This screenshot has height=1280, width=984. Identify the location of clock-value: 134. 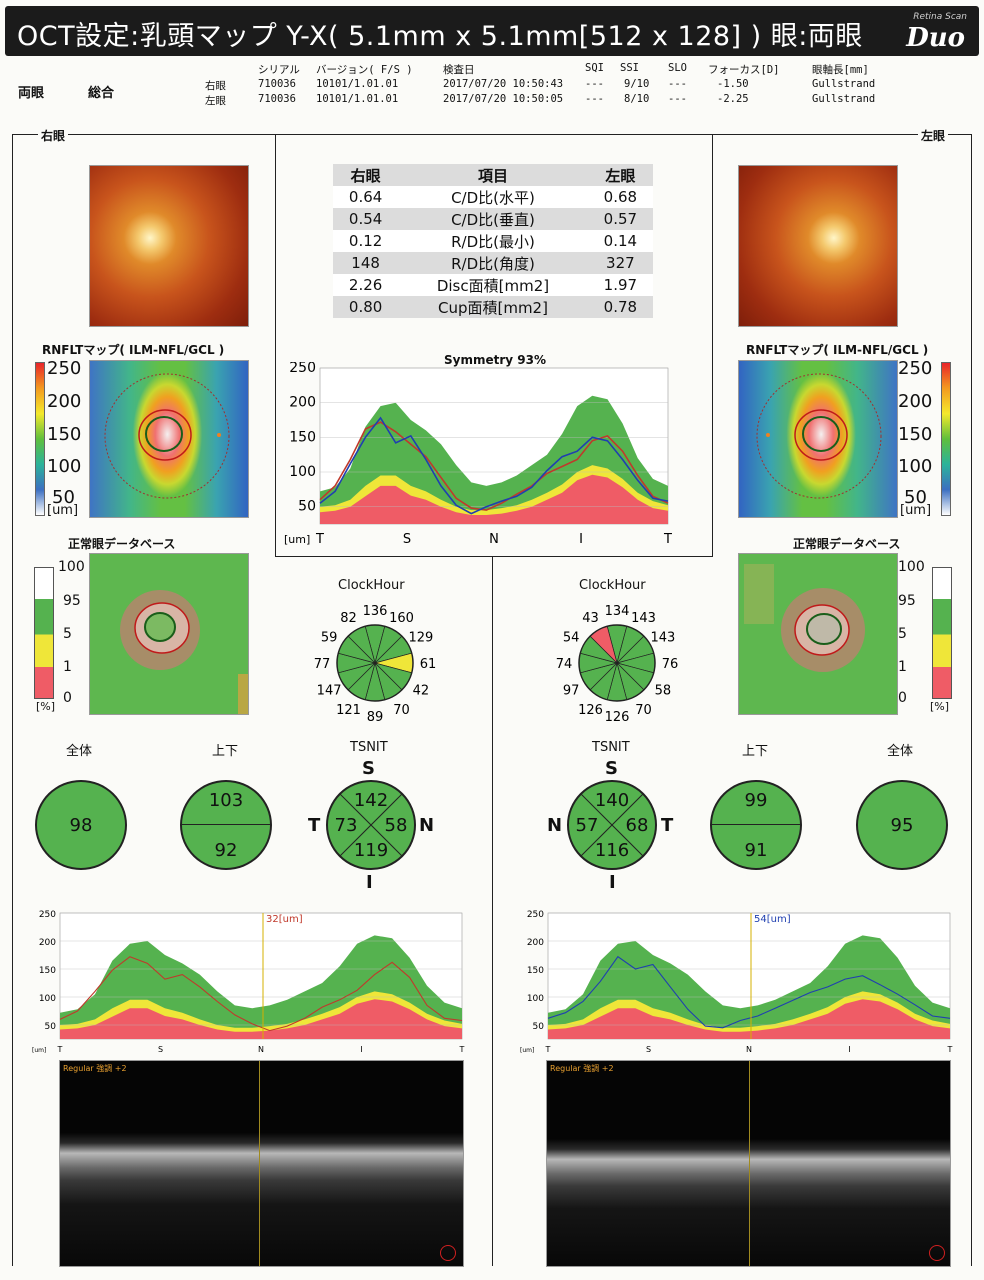
(617, 611).